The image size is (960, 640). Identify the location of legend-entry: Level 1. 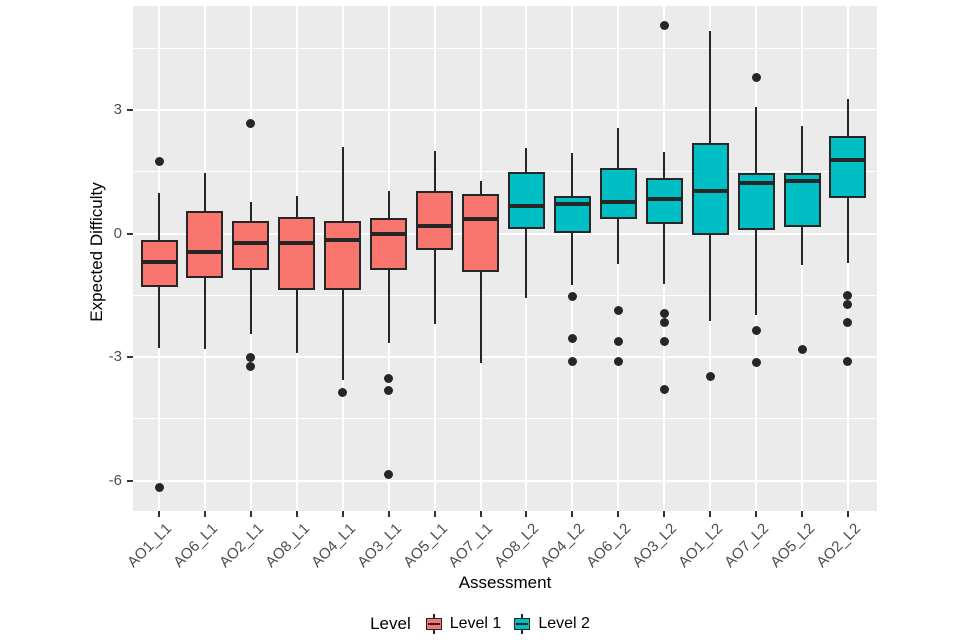
(463, 624).